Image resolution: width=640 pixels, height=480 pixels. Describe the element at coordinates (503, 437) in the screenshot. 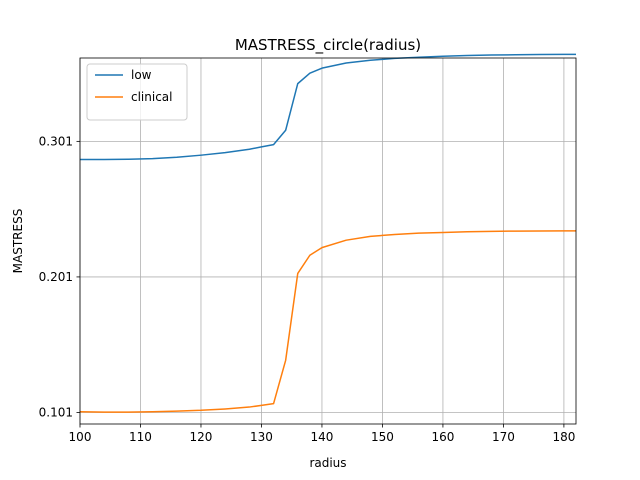

I see `x-tick-label: 170` at that location.